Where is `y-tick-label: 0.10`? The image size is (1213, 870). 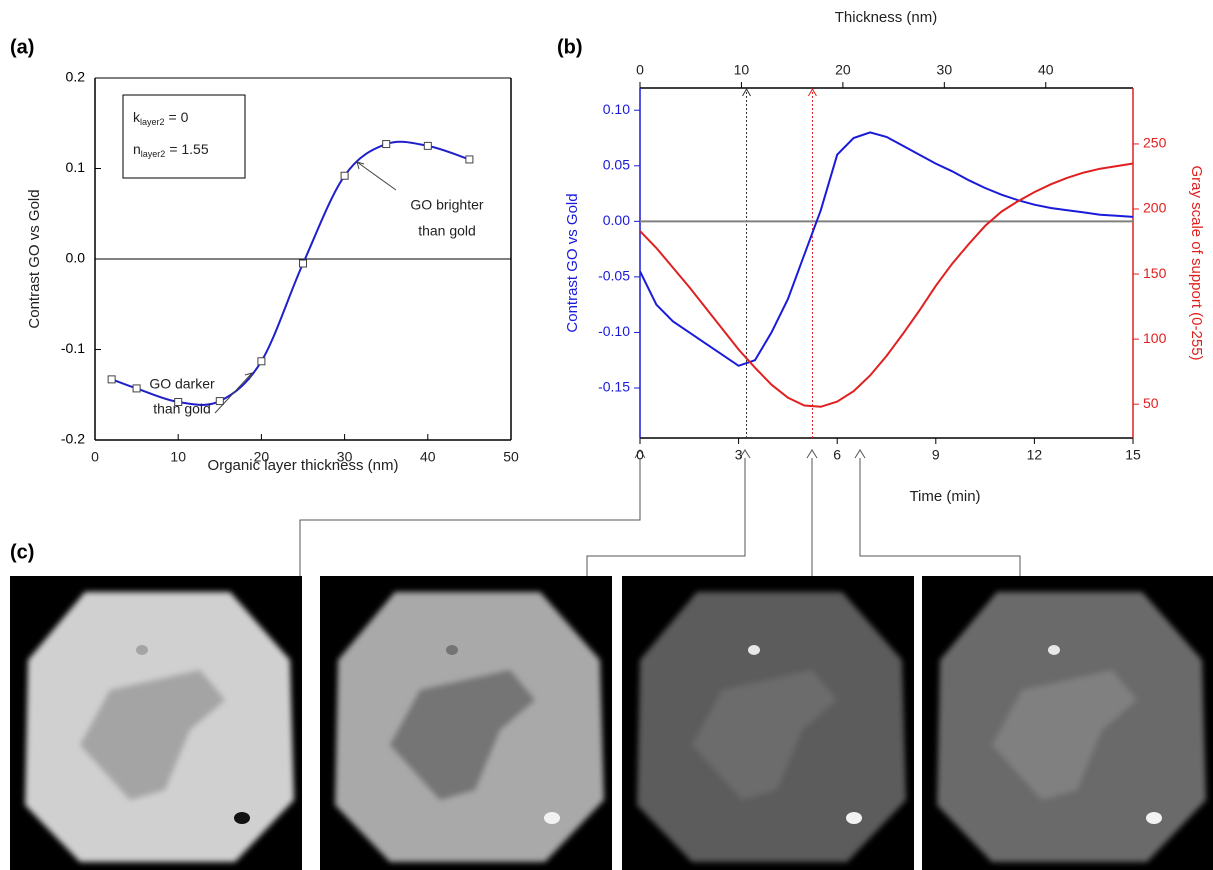 y-tick-label: 0.10 is located at coordinates (616, 109).